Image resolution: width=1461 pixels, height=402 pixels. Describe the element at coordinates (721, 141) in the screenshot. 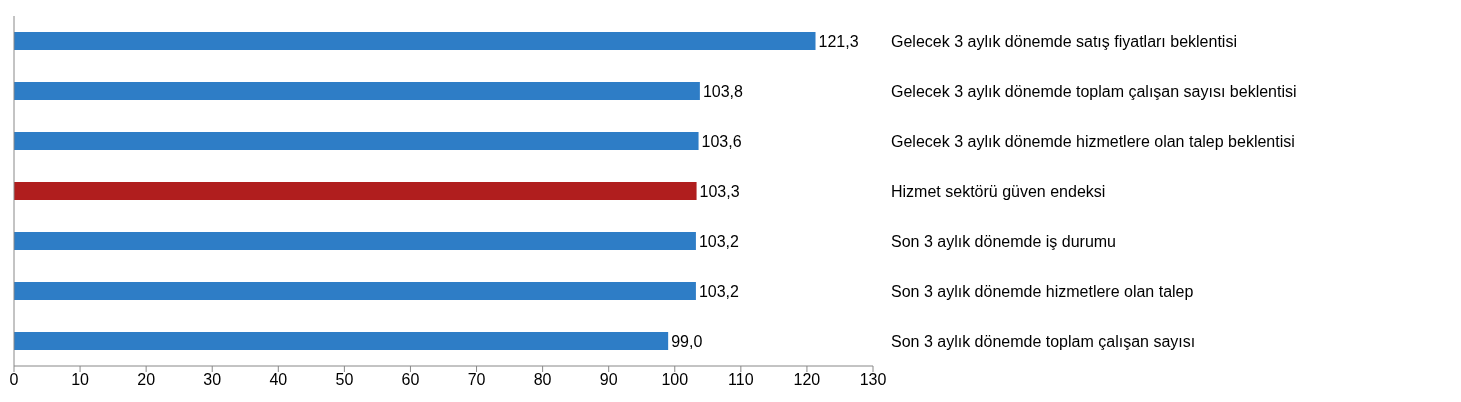

I see `data-label: 103,6` at that location.